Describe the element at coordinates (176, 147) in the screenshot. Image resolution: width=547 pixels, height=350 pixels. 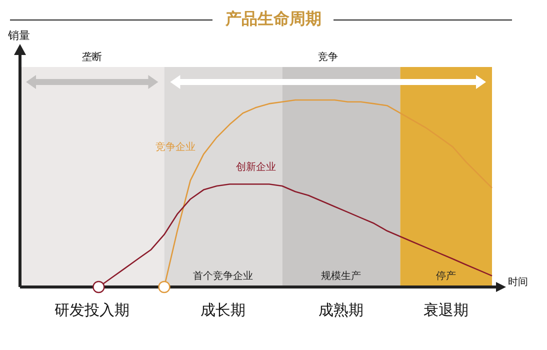
I see `series-label: 竞争企业` at that location.